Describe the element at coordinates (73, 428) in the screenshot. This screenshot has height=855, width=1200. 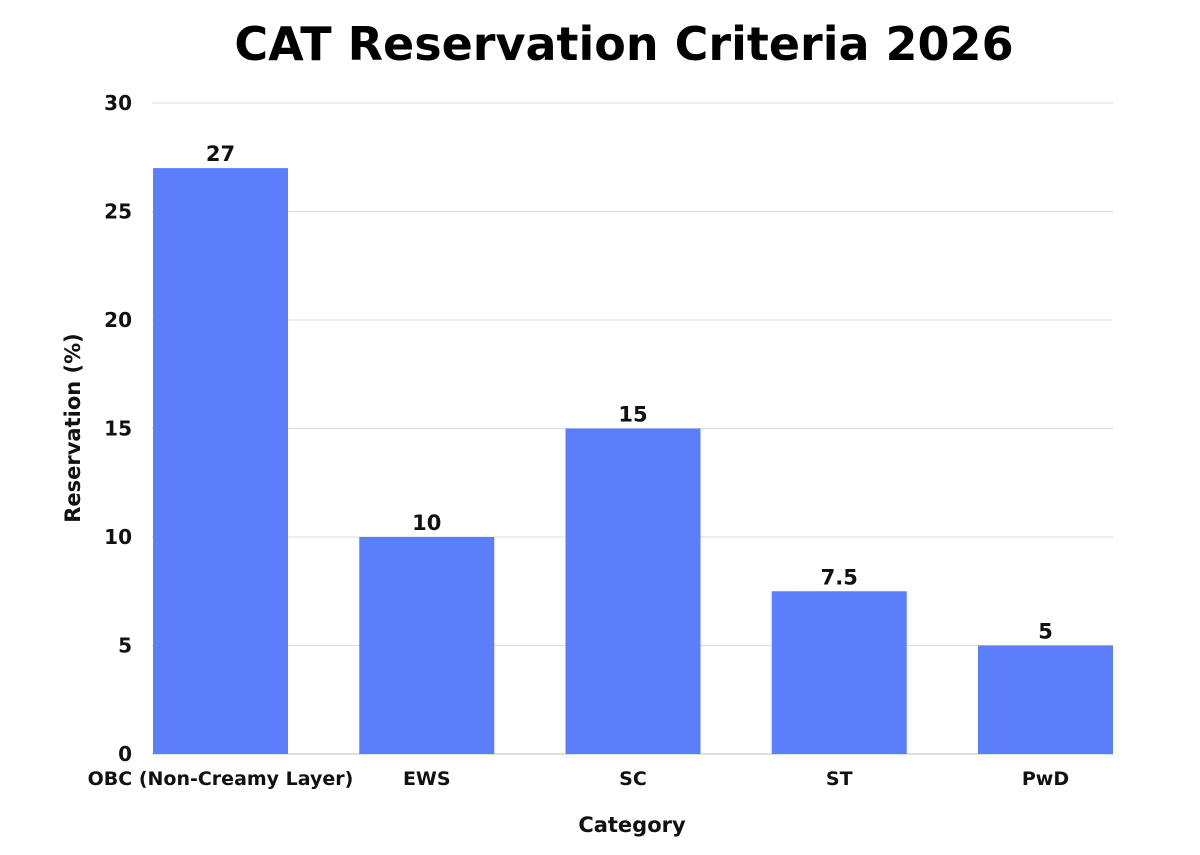
I see `y-axis-title: Reservation (%)` at that location.